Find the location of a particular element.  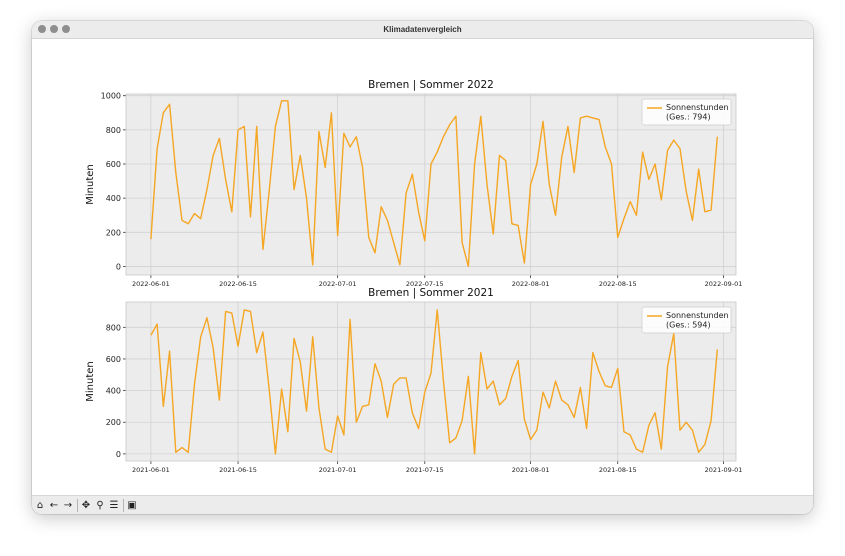

zoom-window-button is located at coordinates (66, 29).